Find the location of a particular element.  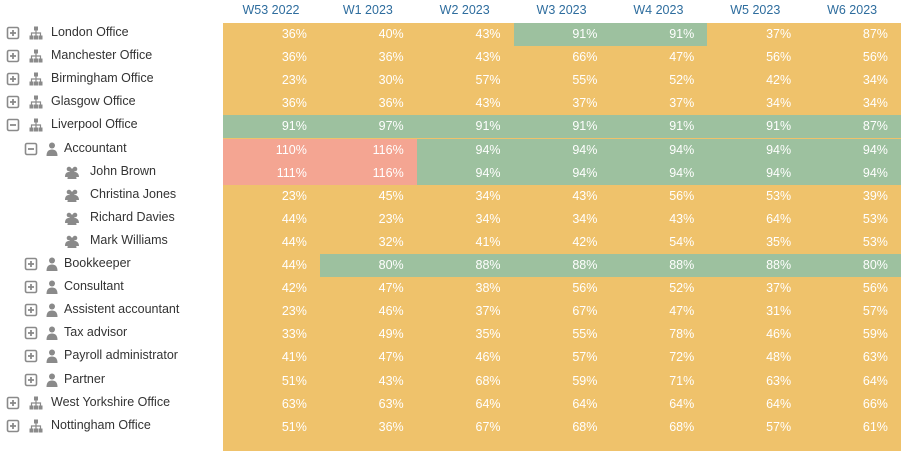

utilization-cell: 32% is located at coordinates (368, 242).